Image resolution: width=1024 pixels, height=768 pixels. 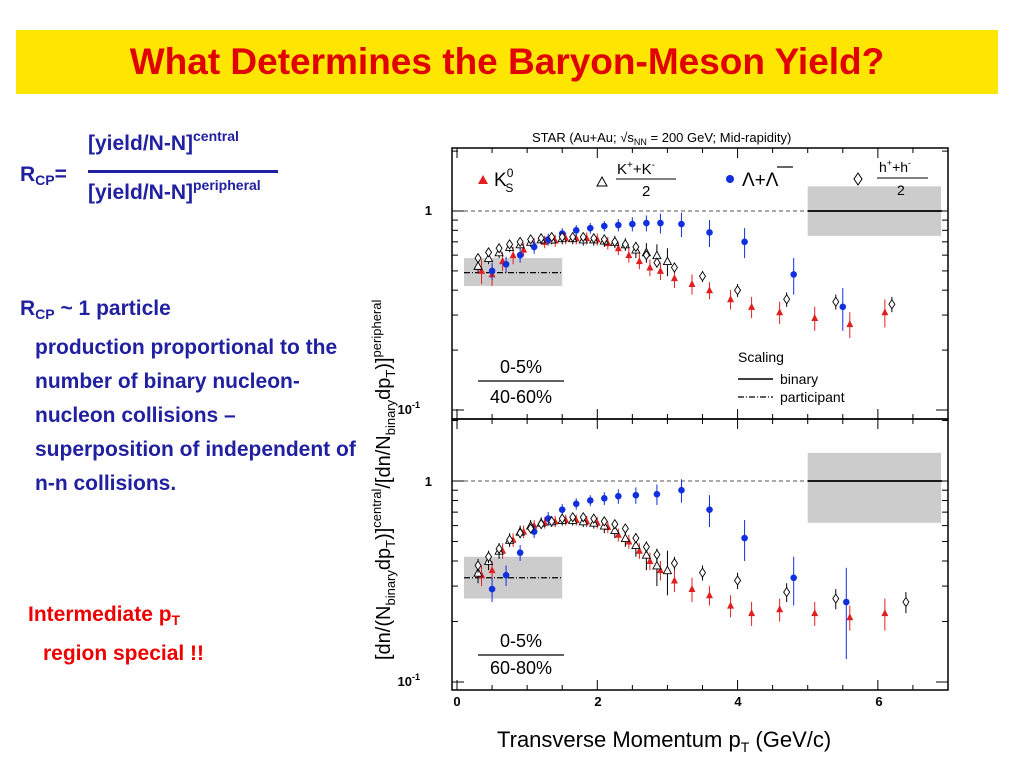 I want to click on series-hh, so click(x=692, y=562).